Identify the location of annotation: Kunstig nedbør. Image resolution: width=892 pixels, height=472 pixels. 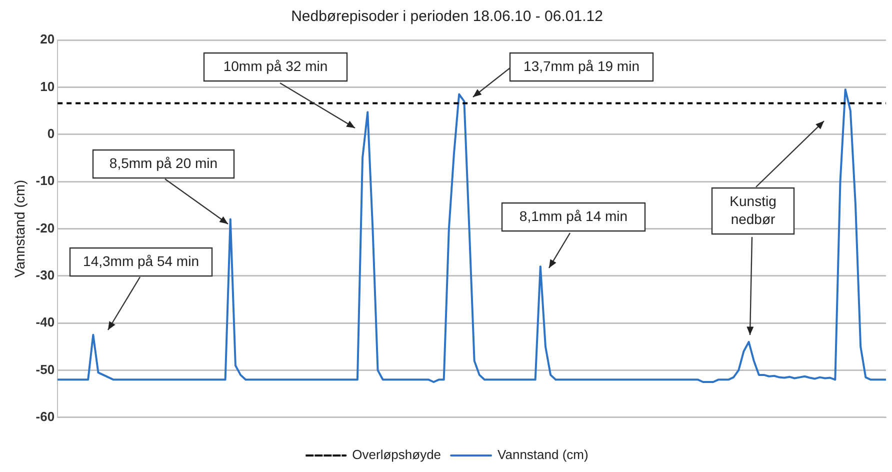
(753, 209).